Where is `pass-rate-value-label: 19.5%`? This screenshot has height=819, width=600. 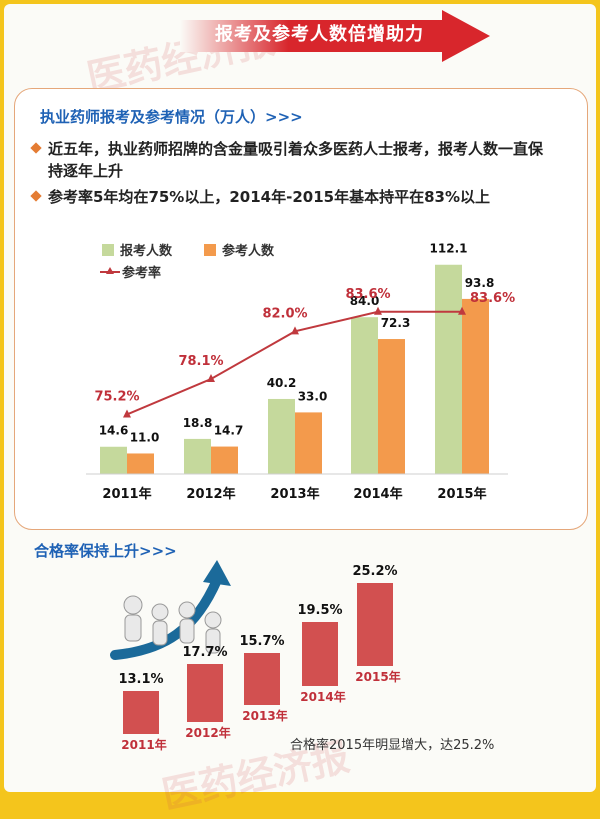 pass-rate-value-label: 19.5% is located at coordinates (319, 610).